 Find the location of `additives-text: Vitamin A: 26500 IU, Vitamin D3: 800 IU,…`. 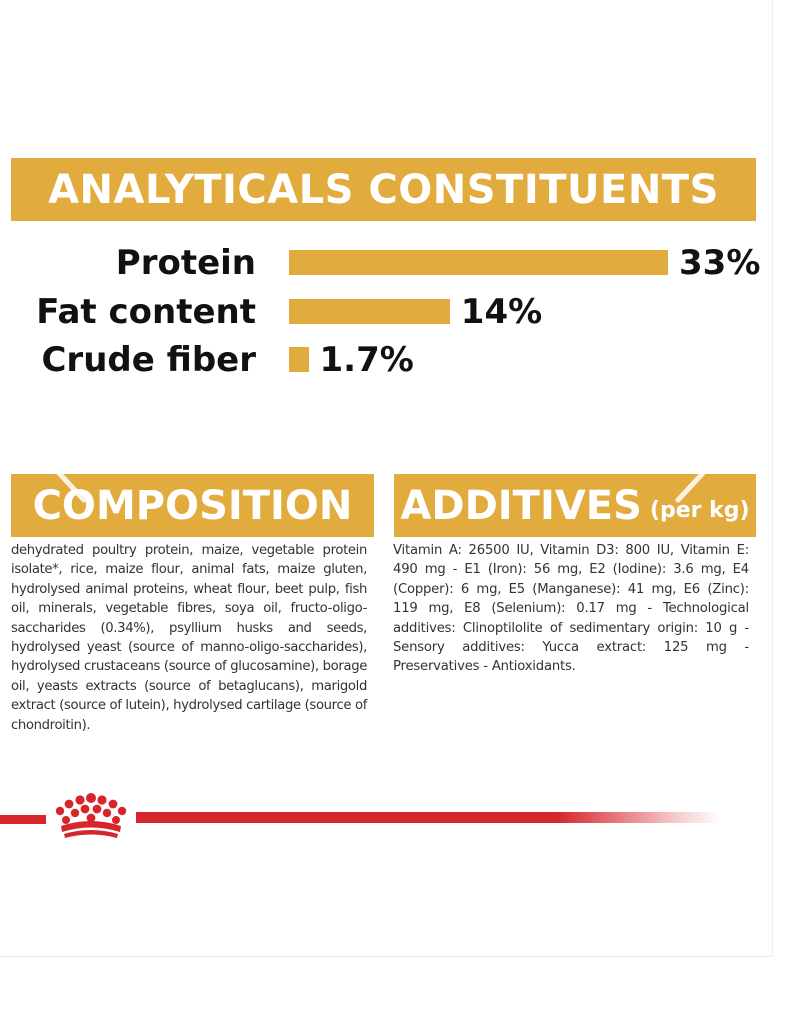

additives-text: Vitamin A: 26500 IU, Vitamin D3: 800 IU,… is located at coordinates (571, 609).